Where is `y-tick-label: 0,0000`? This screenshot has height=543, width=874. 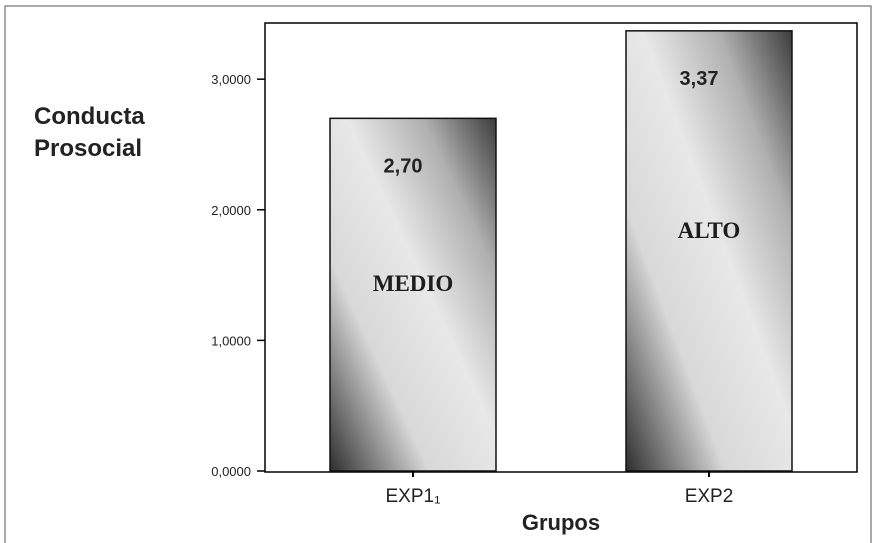
y-tick-label: 0,0000 is located at coordinates (231, 471).